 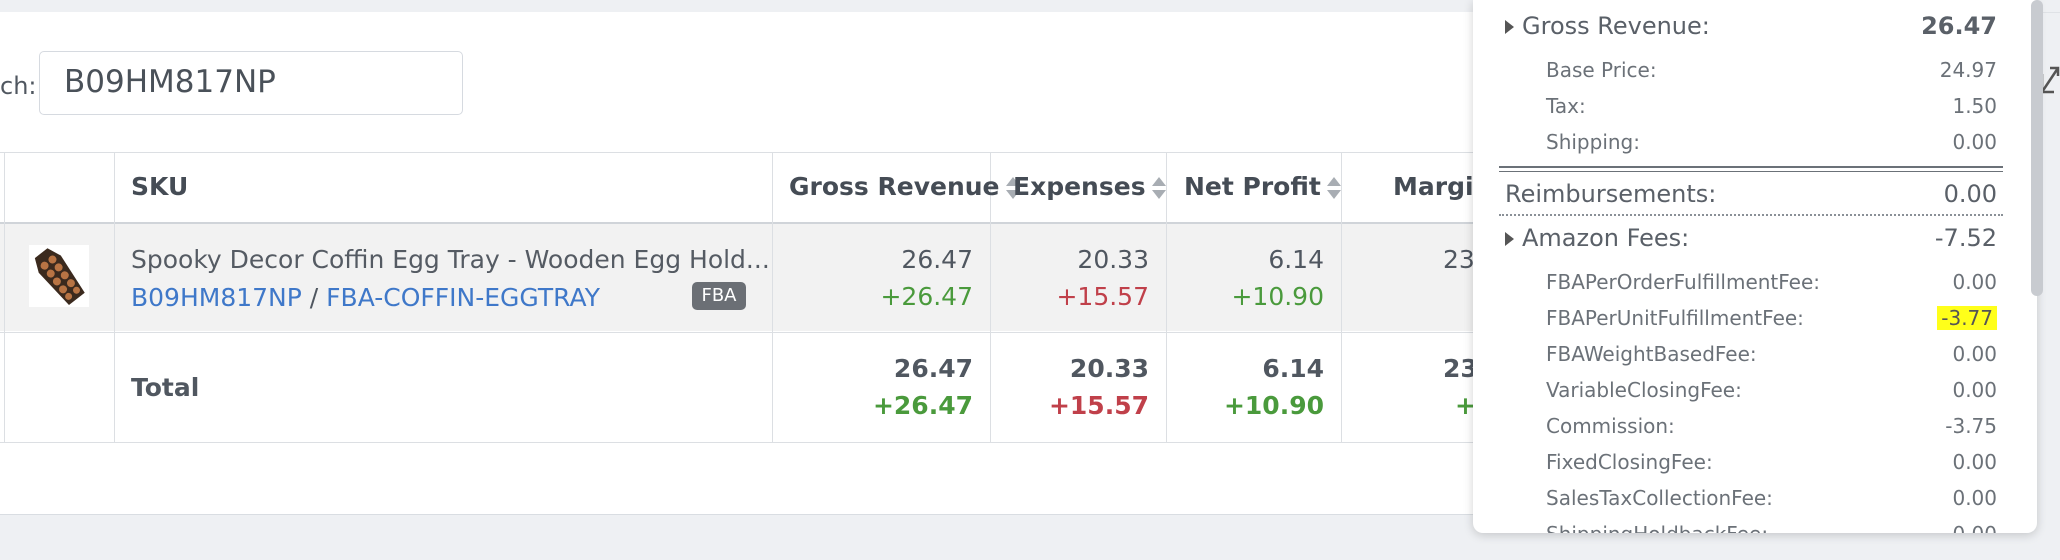 What do you see at coordinates (160, 186) in the screenshot?
I see `column-header-sku: SKU` at bounding box center [160, 186].